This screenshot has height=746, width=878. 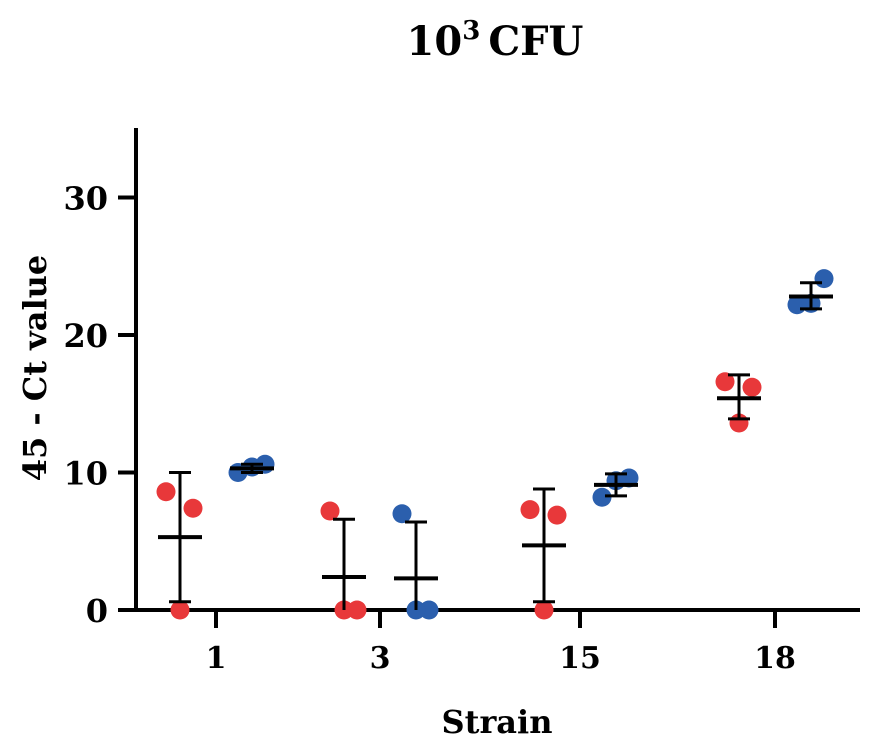 What do you see at coordinates (435, 41) in the screenshot?
I see `title-base: 10` at bounding box center [435, 41].